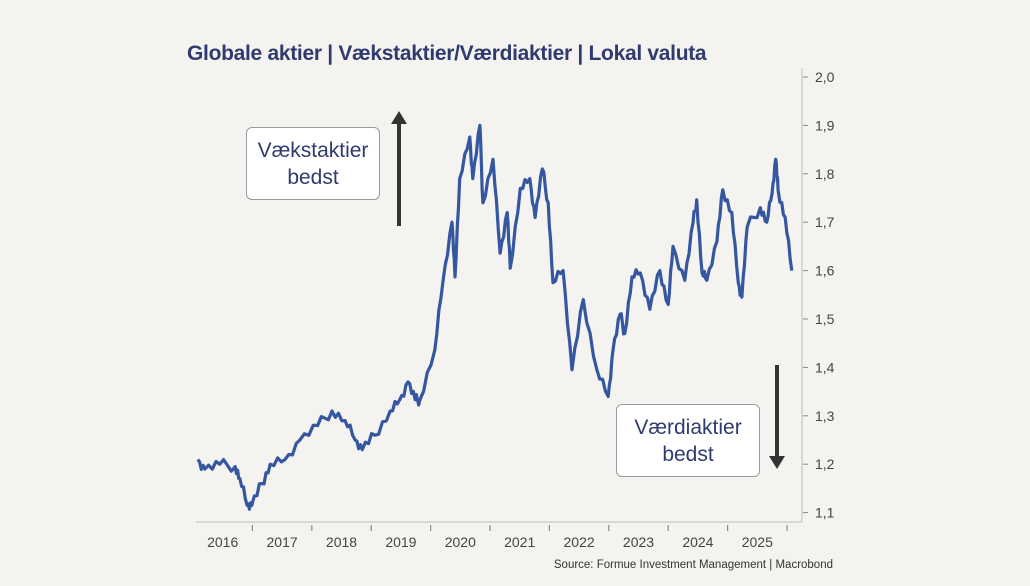 Image resolution: width=1030 pixels, height=586 pixels. What do you see at coordinates (757, 542) in the screenshot?
I see `x-tick-label: 2025` at bounding box center [757, 542].